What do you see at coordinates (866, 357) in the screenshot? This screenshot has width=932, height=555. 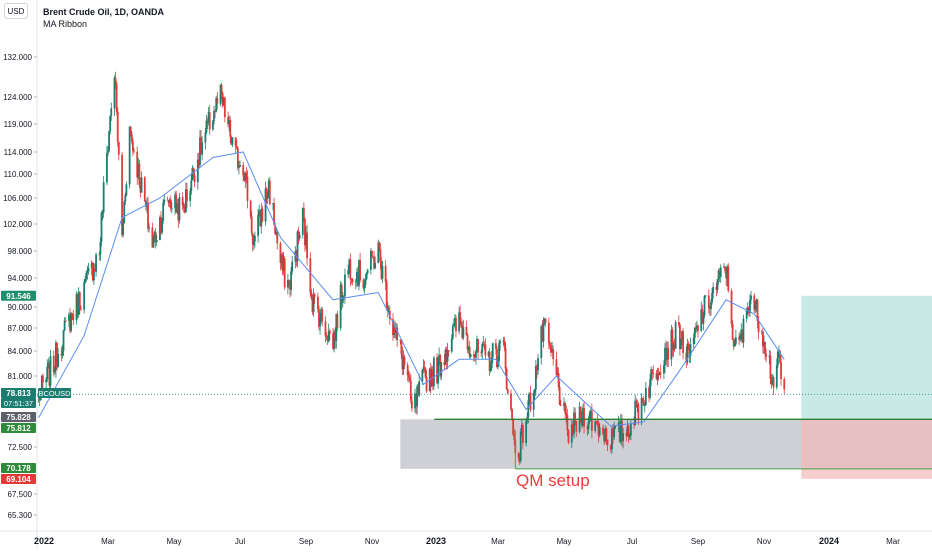 I see `profit-zone` at bounding box center [866, 357].